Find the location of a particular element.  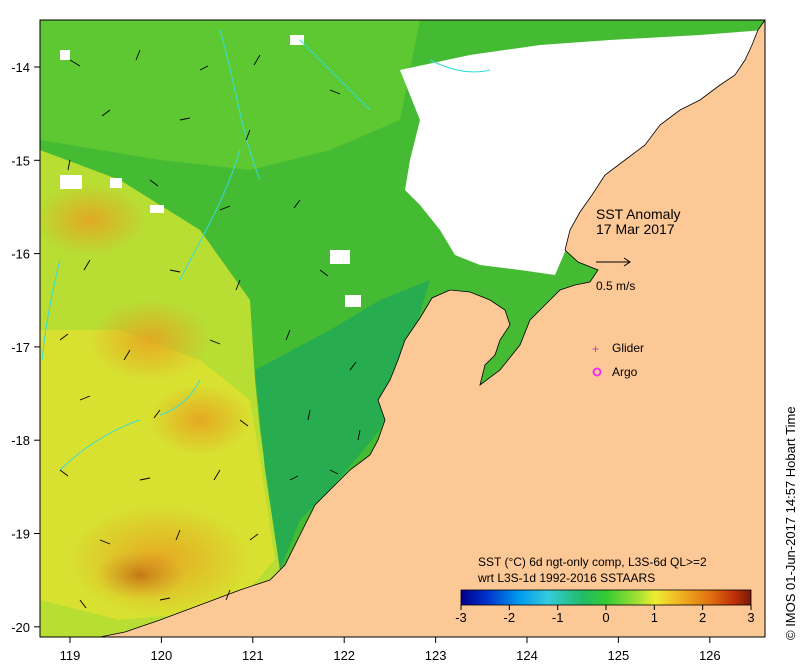

colorbar is located at coordinates (606, 597).